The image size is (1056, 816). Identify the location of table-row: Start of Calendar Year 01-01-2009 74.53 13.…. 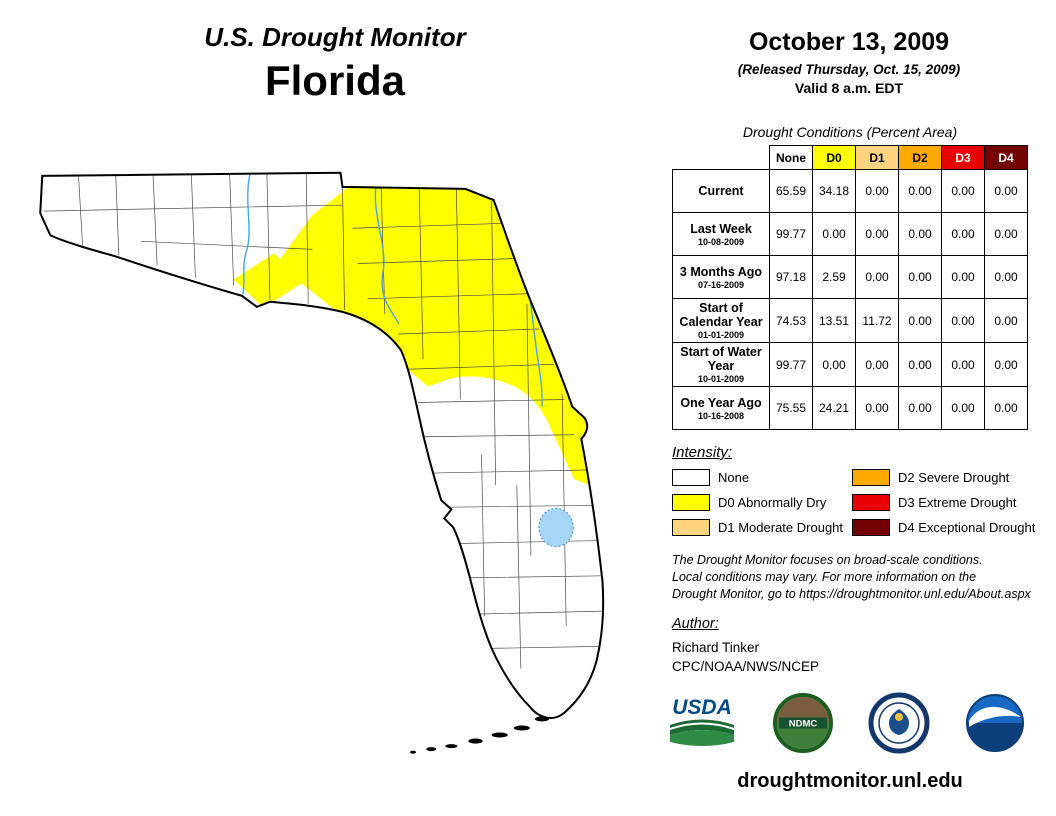
(850, 320).